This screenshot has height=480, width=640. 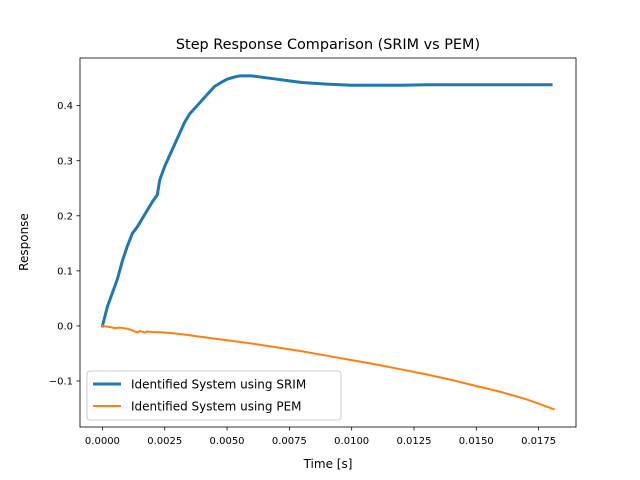 What do you see at coordinates (65, 271) in the screenshot?
I see `y-tick-label: 0.1` at bounding box center [65, 271].